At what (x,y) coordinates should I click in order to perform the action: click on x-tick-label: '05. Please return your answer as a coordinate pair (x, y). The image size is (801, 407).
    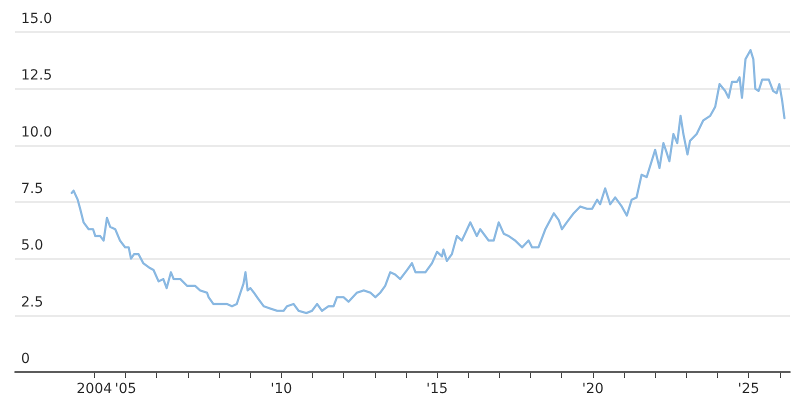
    Looking at the image, I should click on (125, 389).